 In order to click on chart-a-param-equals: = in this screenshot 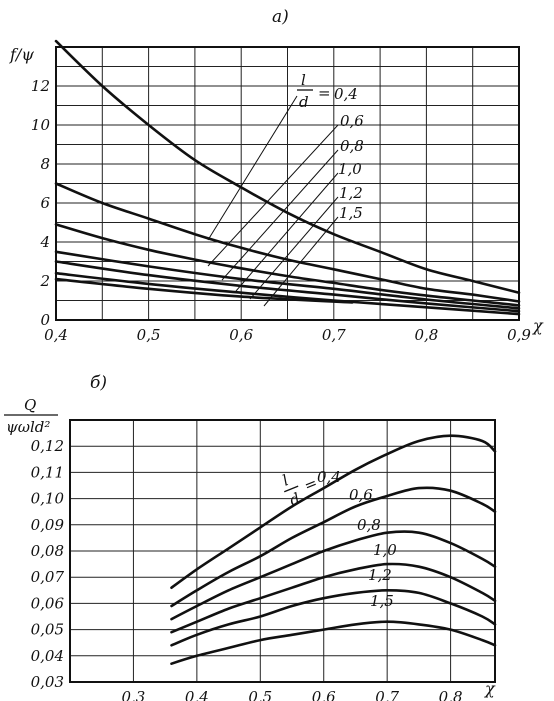, I will do `click(324, 93)`.